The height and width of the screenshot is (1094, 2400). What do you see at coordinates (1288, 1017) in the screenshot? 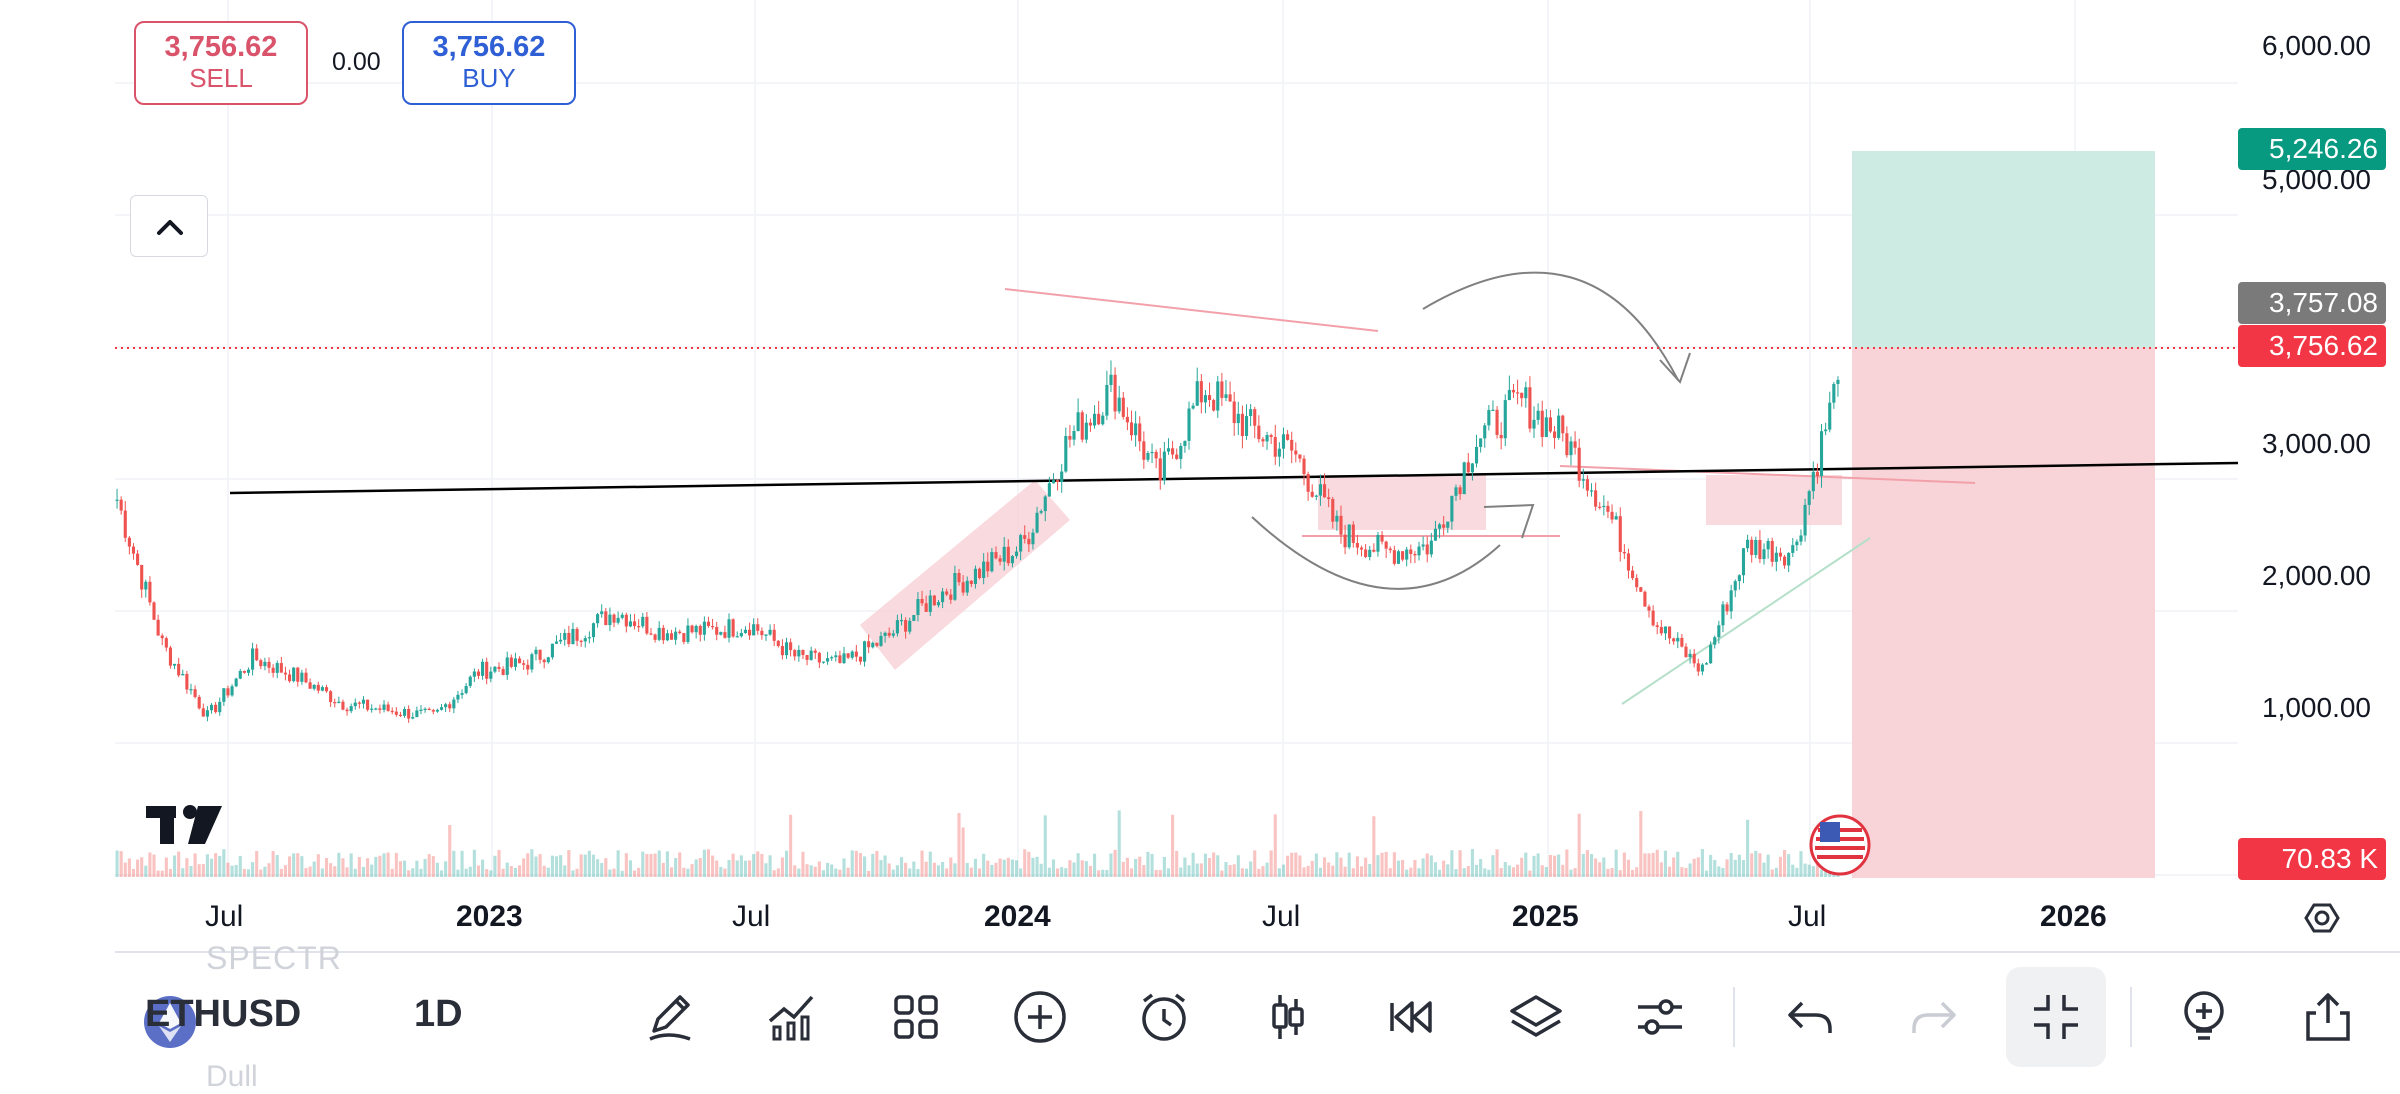
I see `chart-type-button` at bounding box center [1288, 1017].